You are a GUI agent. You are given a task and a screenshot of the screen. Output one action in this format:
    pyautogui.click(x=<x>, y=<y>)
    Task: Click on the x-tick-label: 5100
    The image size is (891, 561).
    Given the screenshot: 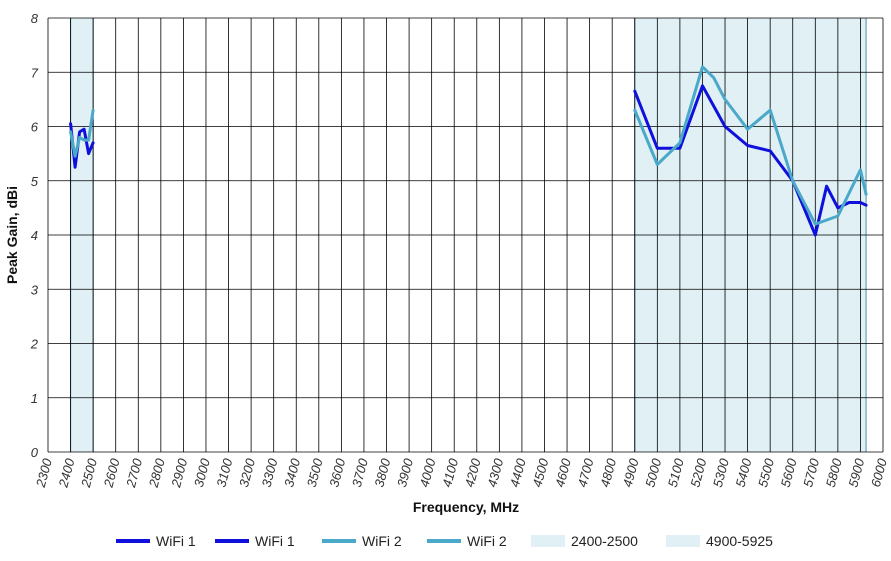 What is the action you would take?
    pyautogui.click(x=676, y=472)
    